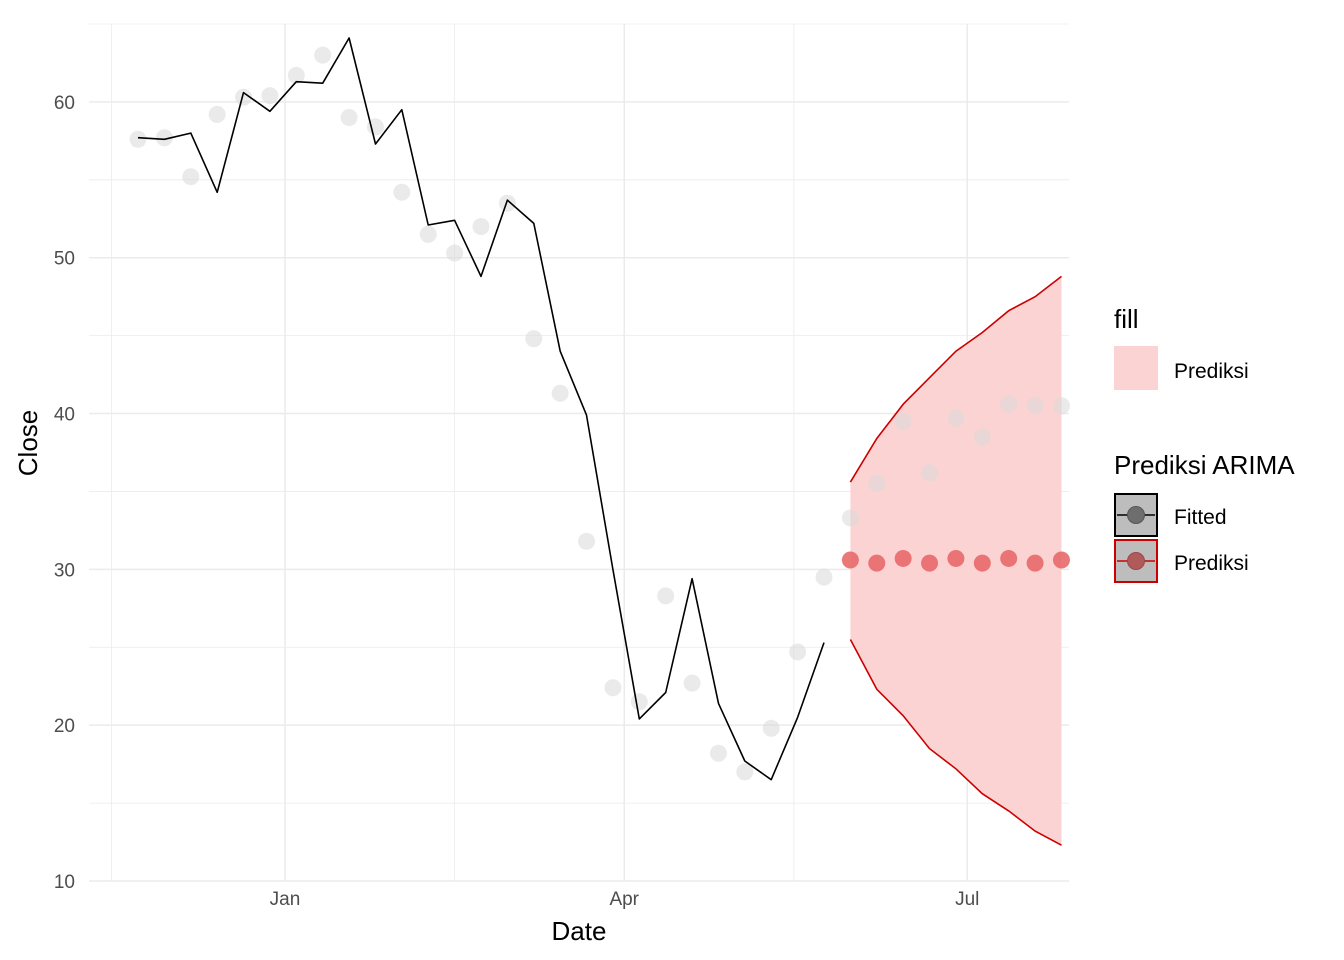 This screenshot has width=1344, height=960. What do you see at coordinates (1126, 319) in the screenshot?
I see `legend-fill-title: fill` at bounding box center [1126, 319].